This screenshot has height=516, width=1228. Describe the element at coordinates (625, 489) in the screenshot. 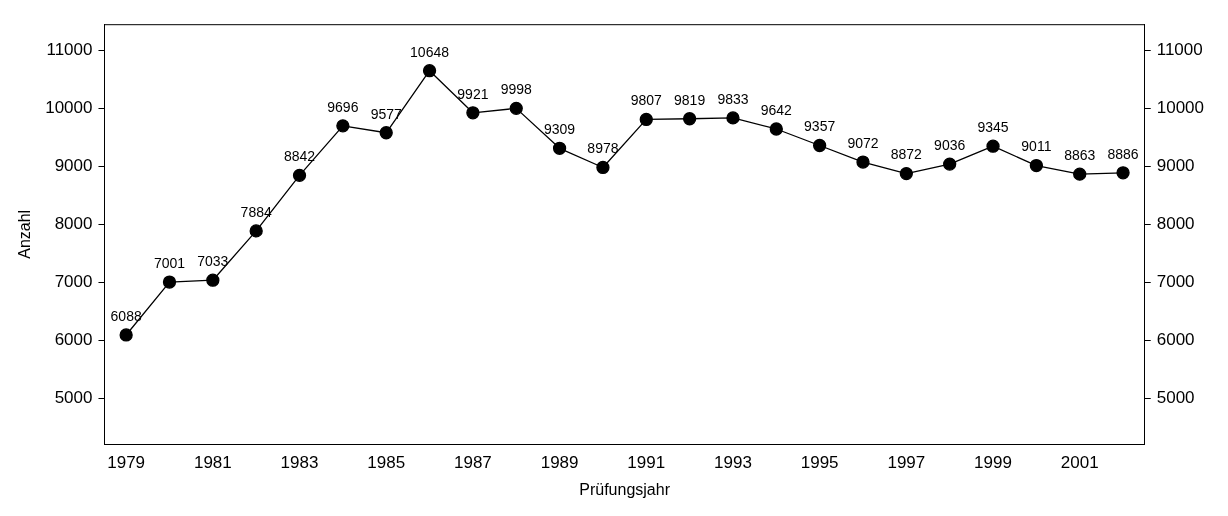

I see `x-axis-title: Prüfungsjahr` at that location.